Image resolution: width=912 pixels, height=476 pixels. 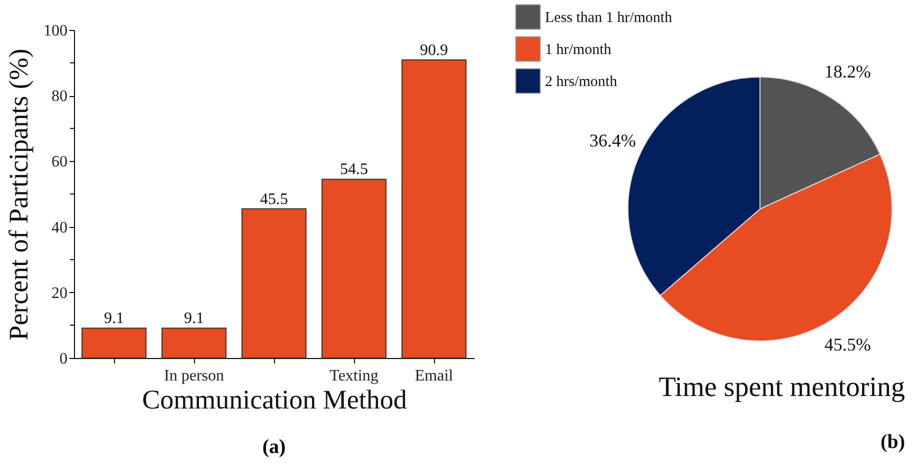 What do you see at coordinates (847, 72) in the screenshot?
I see `data-label: 18.2%` at bounding box center [847, 72].